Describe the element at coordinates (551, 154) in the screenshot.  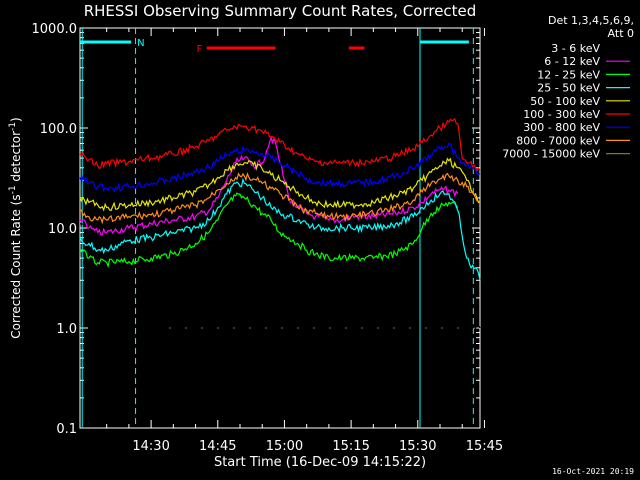
I see `legend-entry-label: 7000 - 15000 keV` at that location.